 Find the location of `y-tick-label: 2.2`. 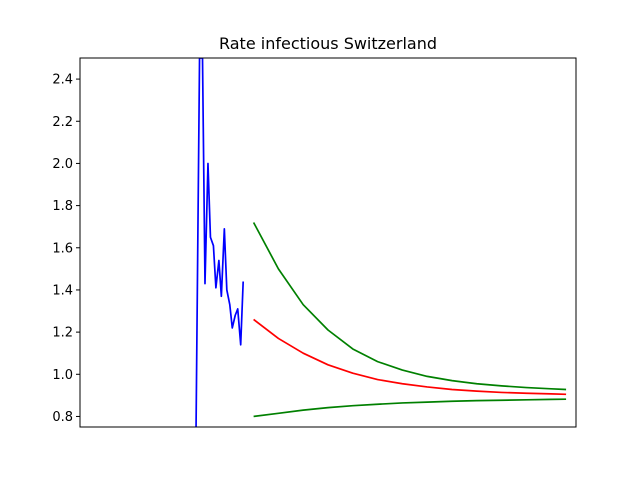

y-tick-label: 2.2 is located at coordinates (62, 122).